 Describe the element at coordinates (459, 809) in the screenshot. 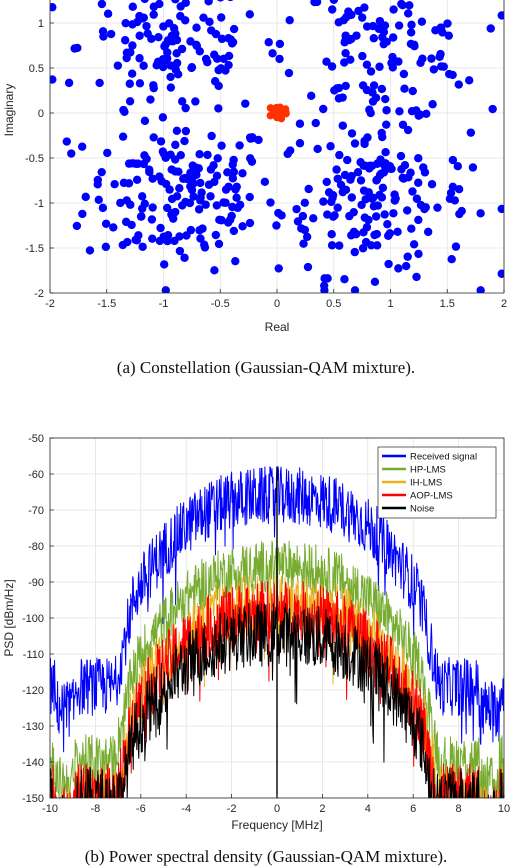

I see `psd-x-tick-label: 8` at that location.